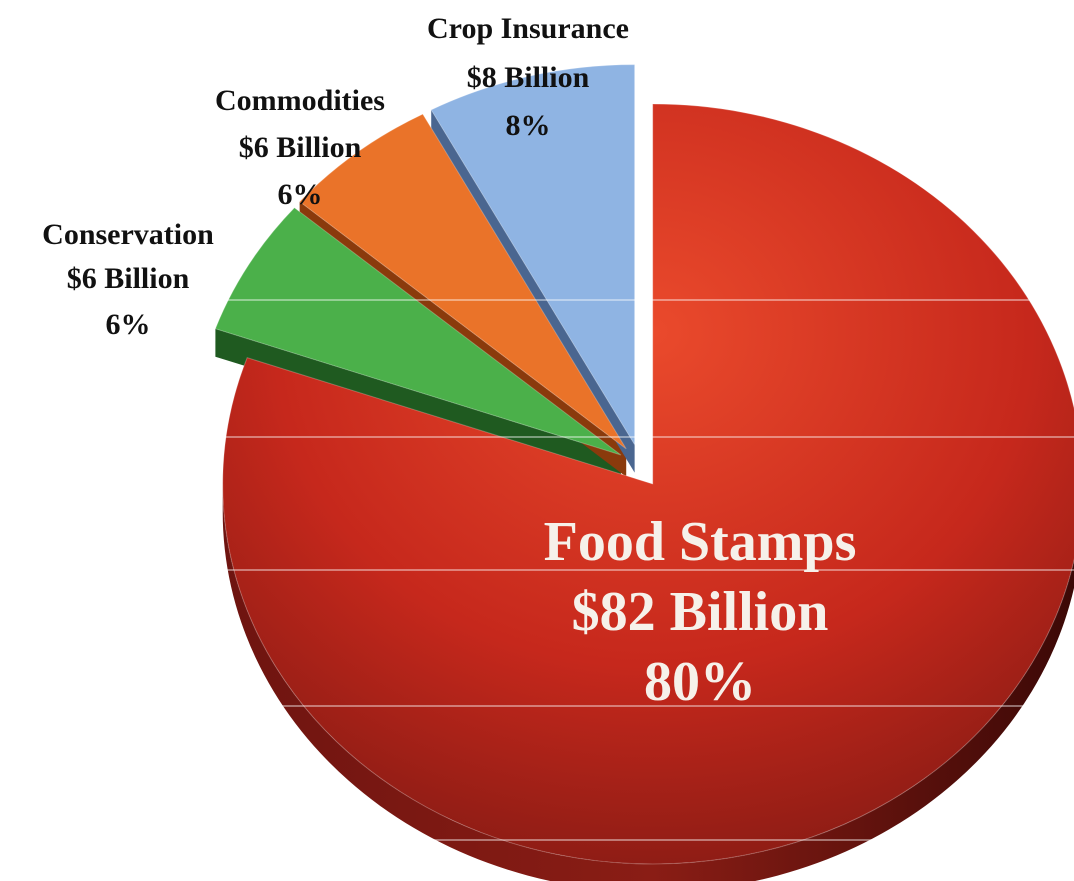 The image size is (1074, 881). What do you see at coordinates (128, 234) in the screenshot?
I see `slice-name-conservation: Conservation` at bounding box center [128, 234].